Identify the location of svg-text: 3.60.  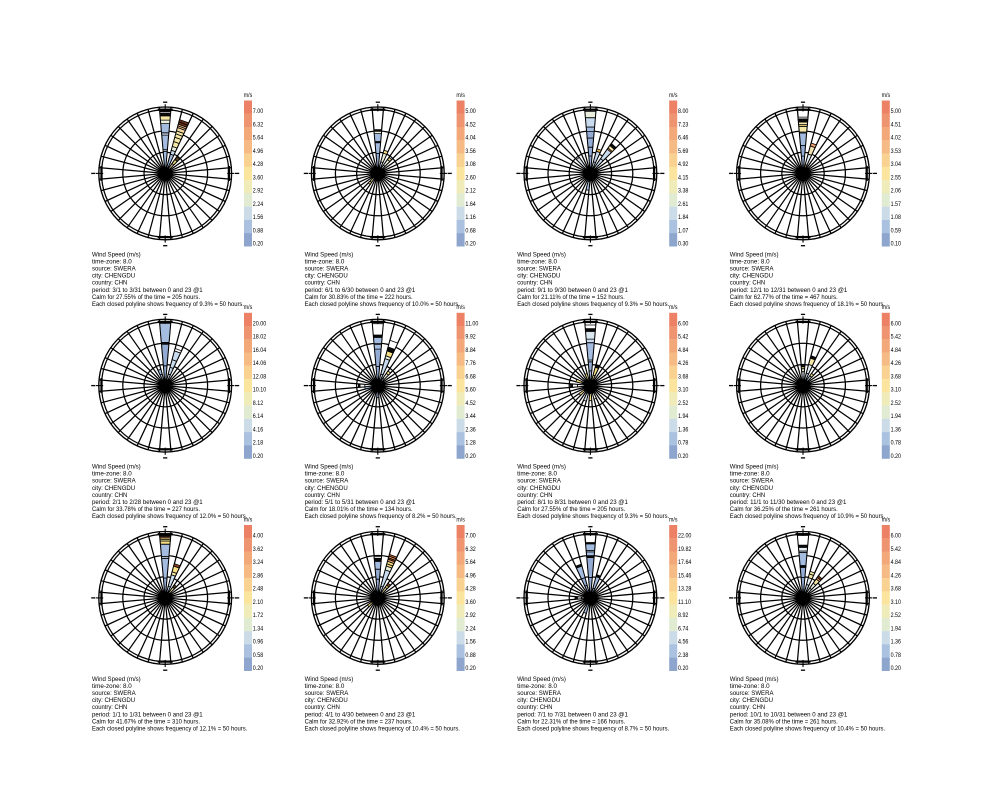
(470, 602).